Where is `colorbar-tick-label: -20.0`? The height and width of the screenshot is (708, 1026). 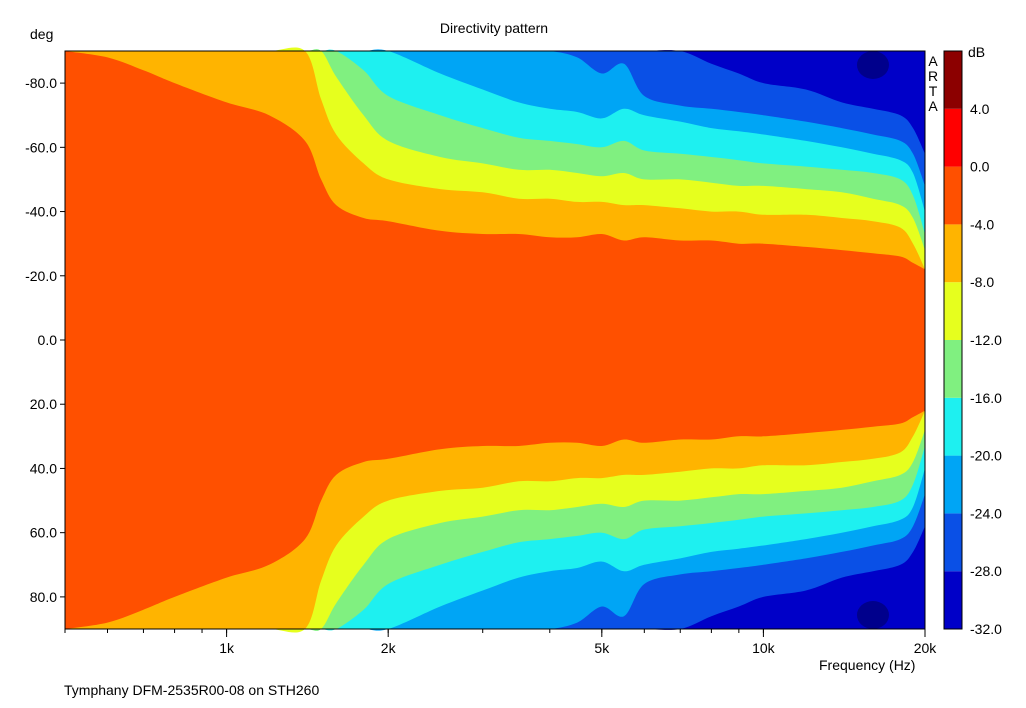
colorbar-tick-label: -20.0 is located at coordinates (986, 456).